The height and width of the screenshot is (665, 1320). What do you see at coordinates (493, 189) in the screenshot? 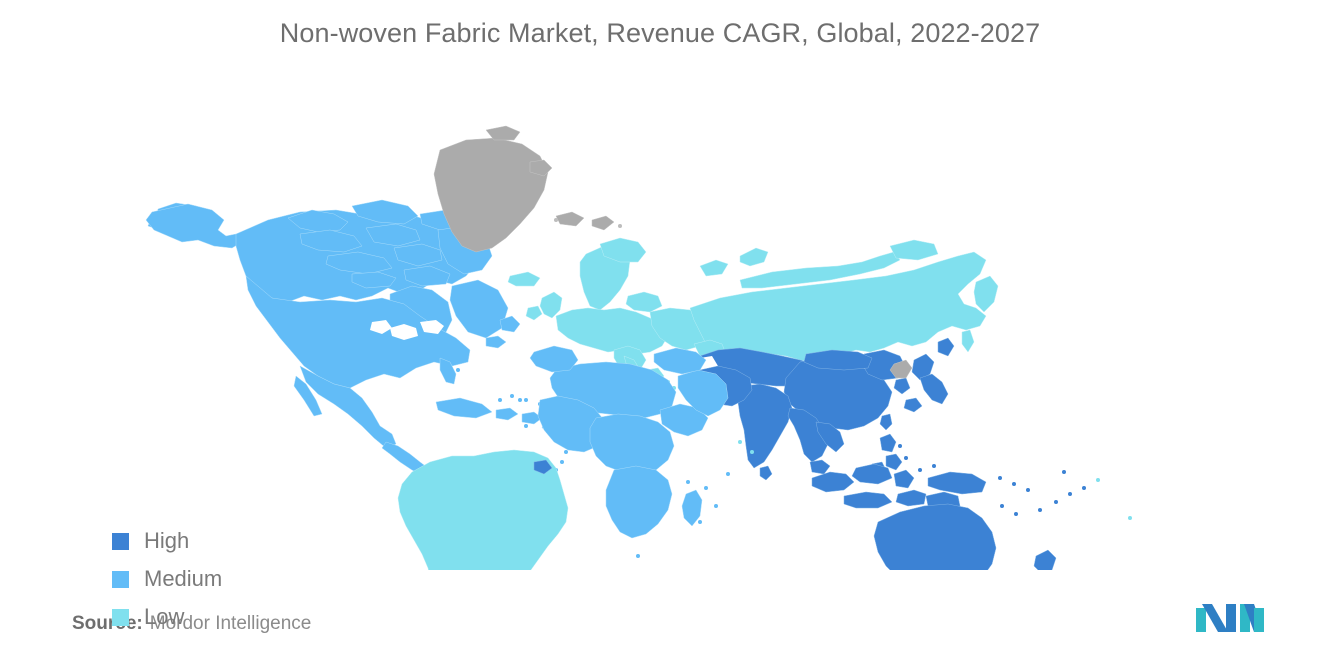
I see `region-greenland` at bounding box center [493, 189].